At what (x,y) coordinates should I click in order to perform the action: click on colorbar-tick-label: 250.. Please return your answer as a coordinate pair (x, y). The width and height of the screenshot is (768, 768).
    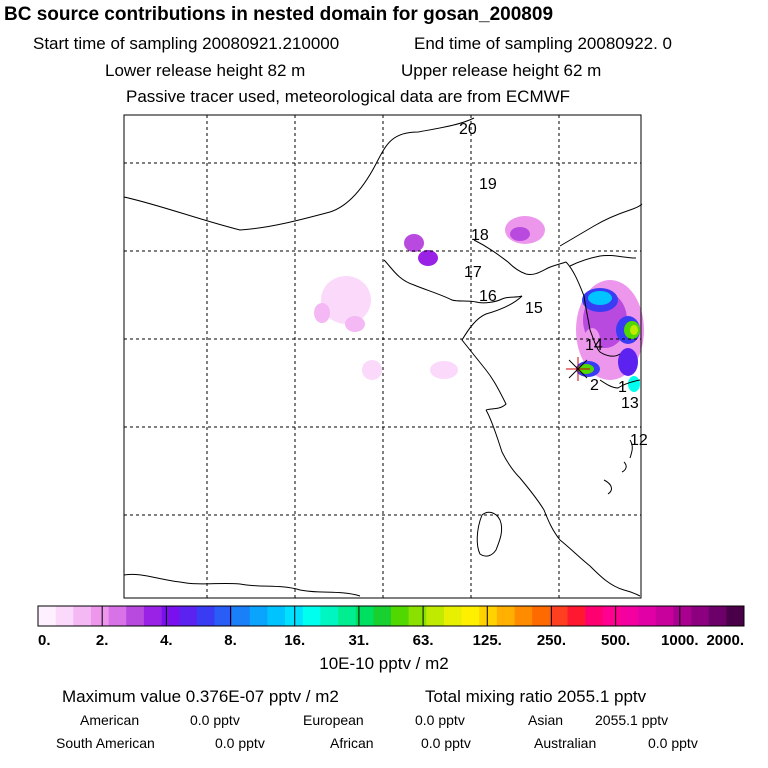
    Looking at the image, I should click on (551, 640).